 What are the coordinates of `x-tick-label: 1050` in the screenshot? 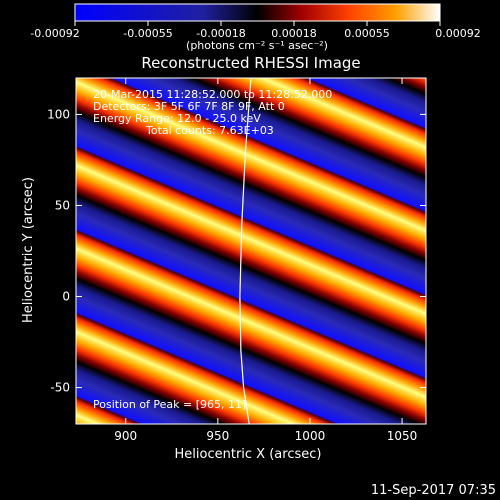 It's located at (402, 436).